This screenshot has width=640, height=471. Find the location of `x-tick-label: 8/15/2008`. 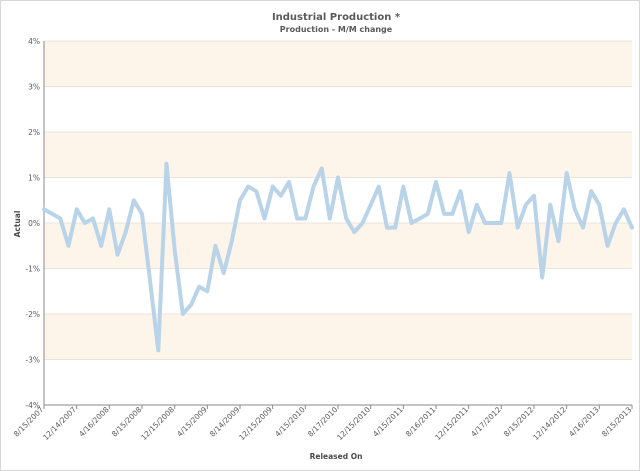

x-tick-label: 8/15/2008 is located at coordinates (127, 422).